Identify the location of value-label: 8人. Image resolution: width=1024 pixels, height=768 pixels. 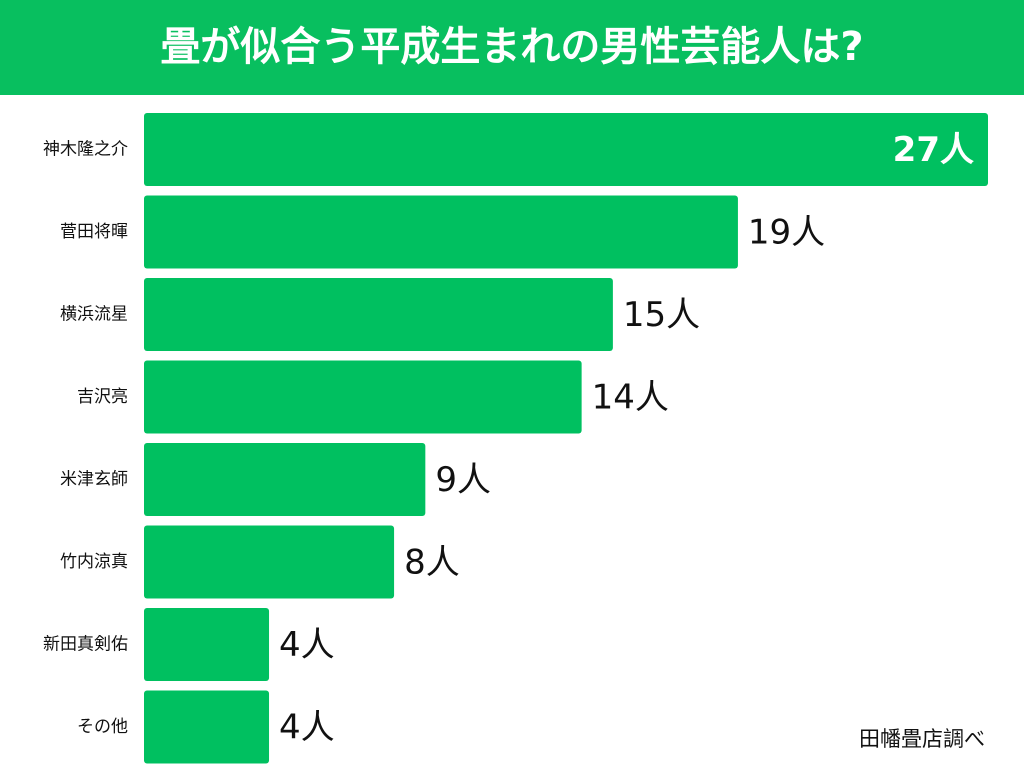
(432, 563).